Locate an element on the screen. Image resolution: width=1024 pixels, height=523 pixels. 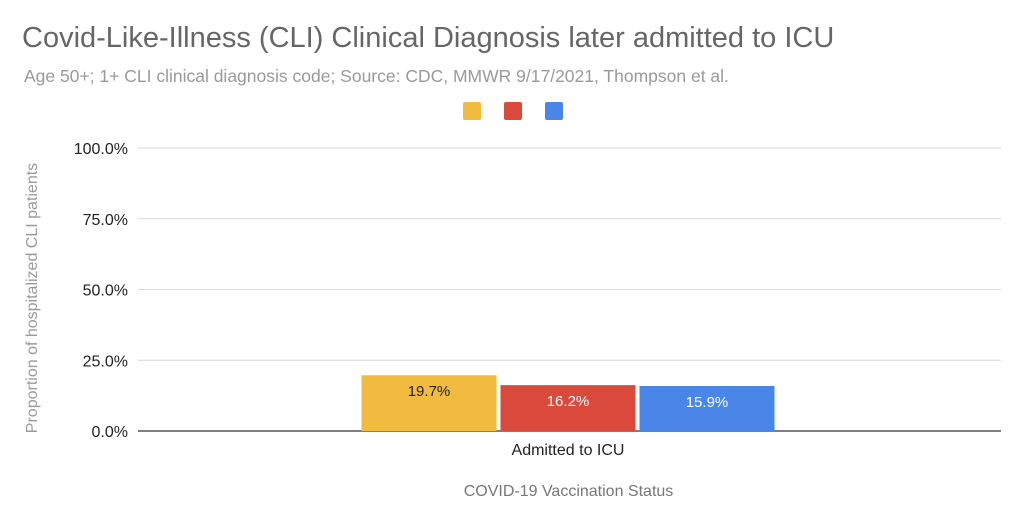
chart-legend is located at coordinates (512, 114).